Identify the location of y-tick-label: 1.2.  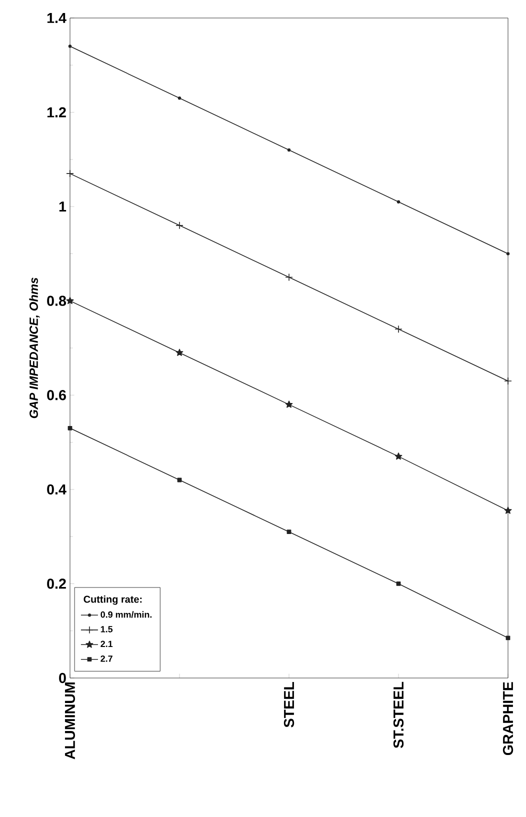
(56, 112).